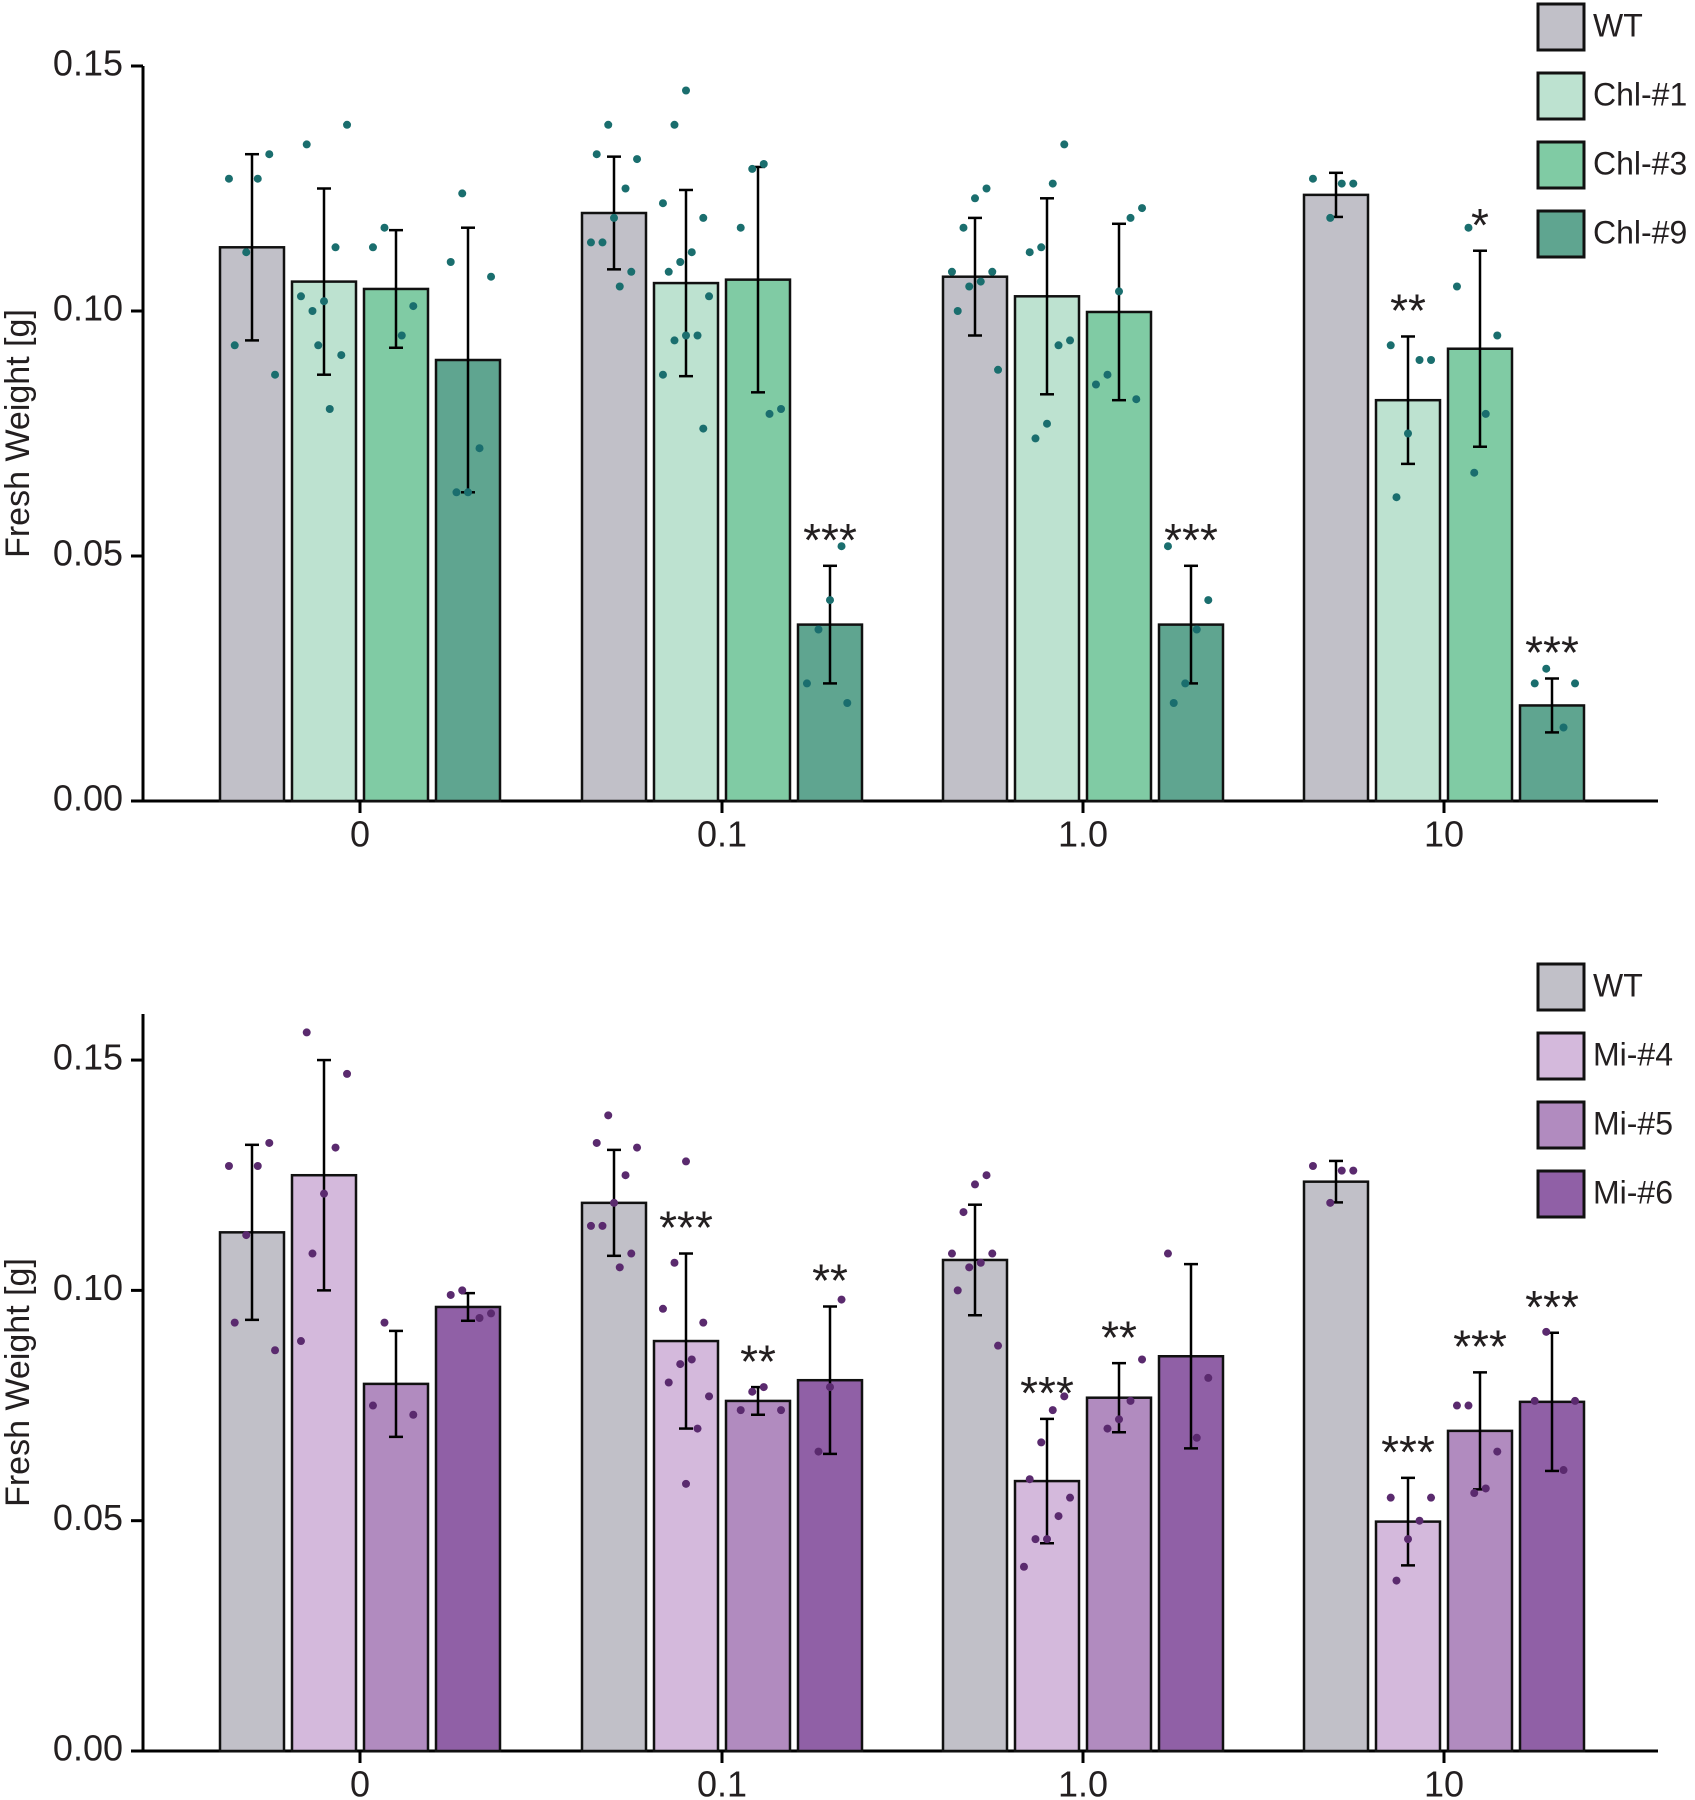 Image resolution: width=1695 pixels, height=1800 pixels. Describe the element at coordinates (830, 1281) in the screenshot. I see `significance-label: **` at that location.